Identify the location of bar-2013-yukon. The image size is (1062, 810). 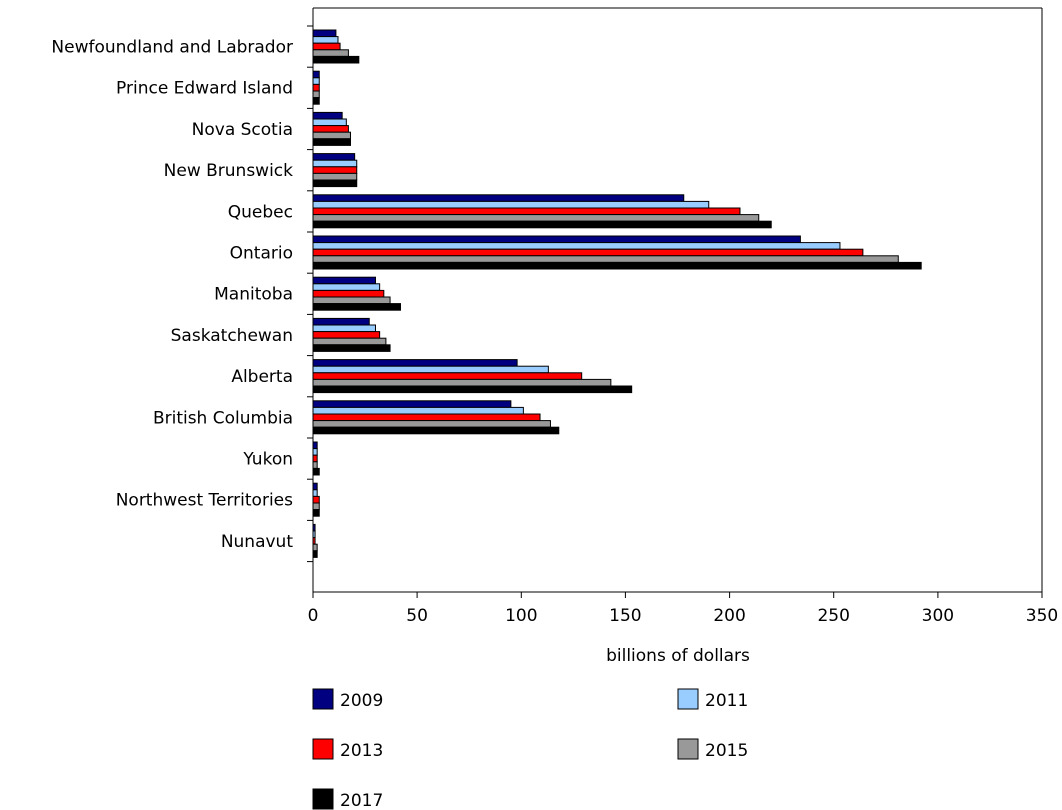
(315, 458).